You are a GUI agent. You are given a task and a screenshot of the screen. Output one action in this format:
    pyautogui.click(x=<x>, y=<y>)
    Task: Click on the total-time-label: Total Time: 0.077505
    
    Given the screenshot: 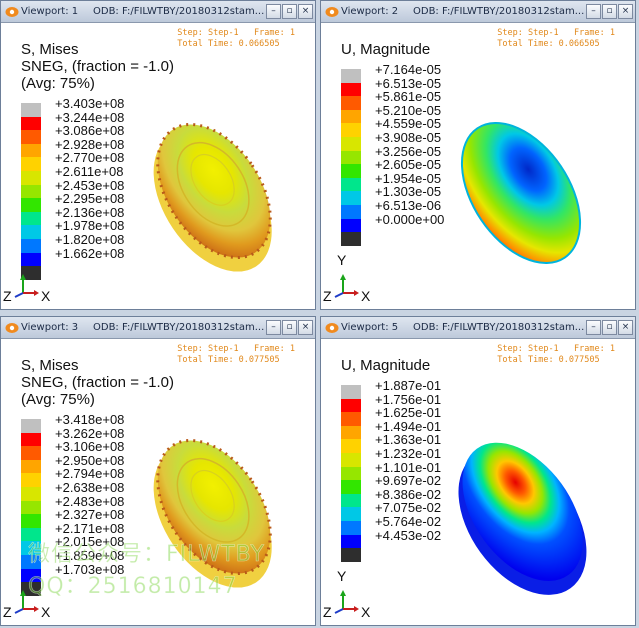 What is the action you would take?
    pyautogui.click(x=228, y=360)
    